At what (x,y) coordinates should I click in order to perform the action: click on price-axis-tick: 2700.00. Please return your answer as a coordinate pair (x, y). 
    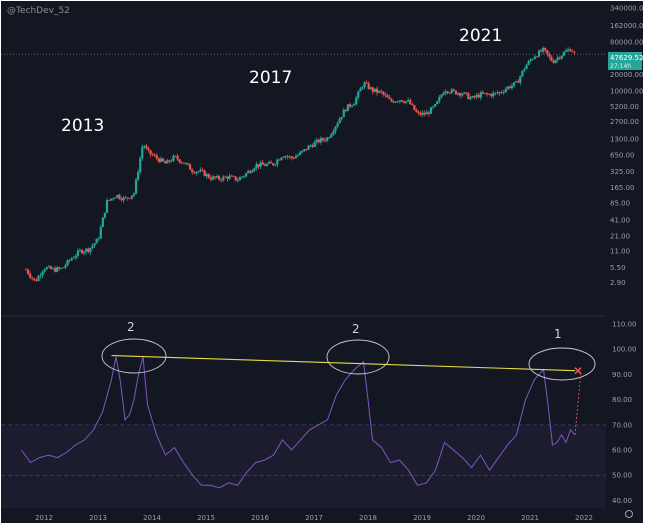
    Looking at the image, I should click on (624, 122).